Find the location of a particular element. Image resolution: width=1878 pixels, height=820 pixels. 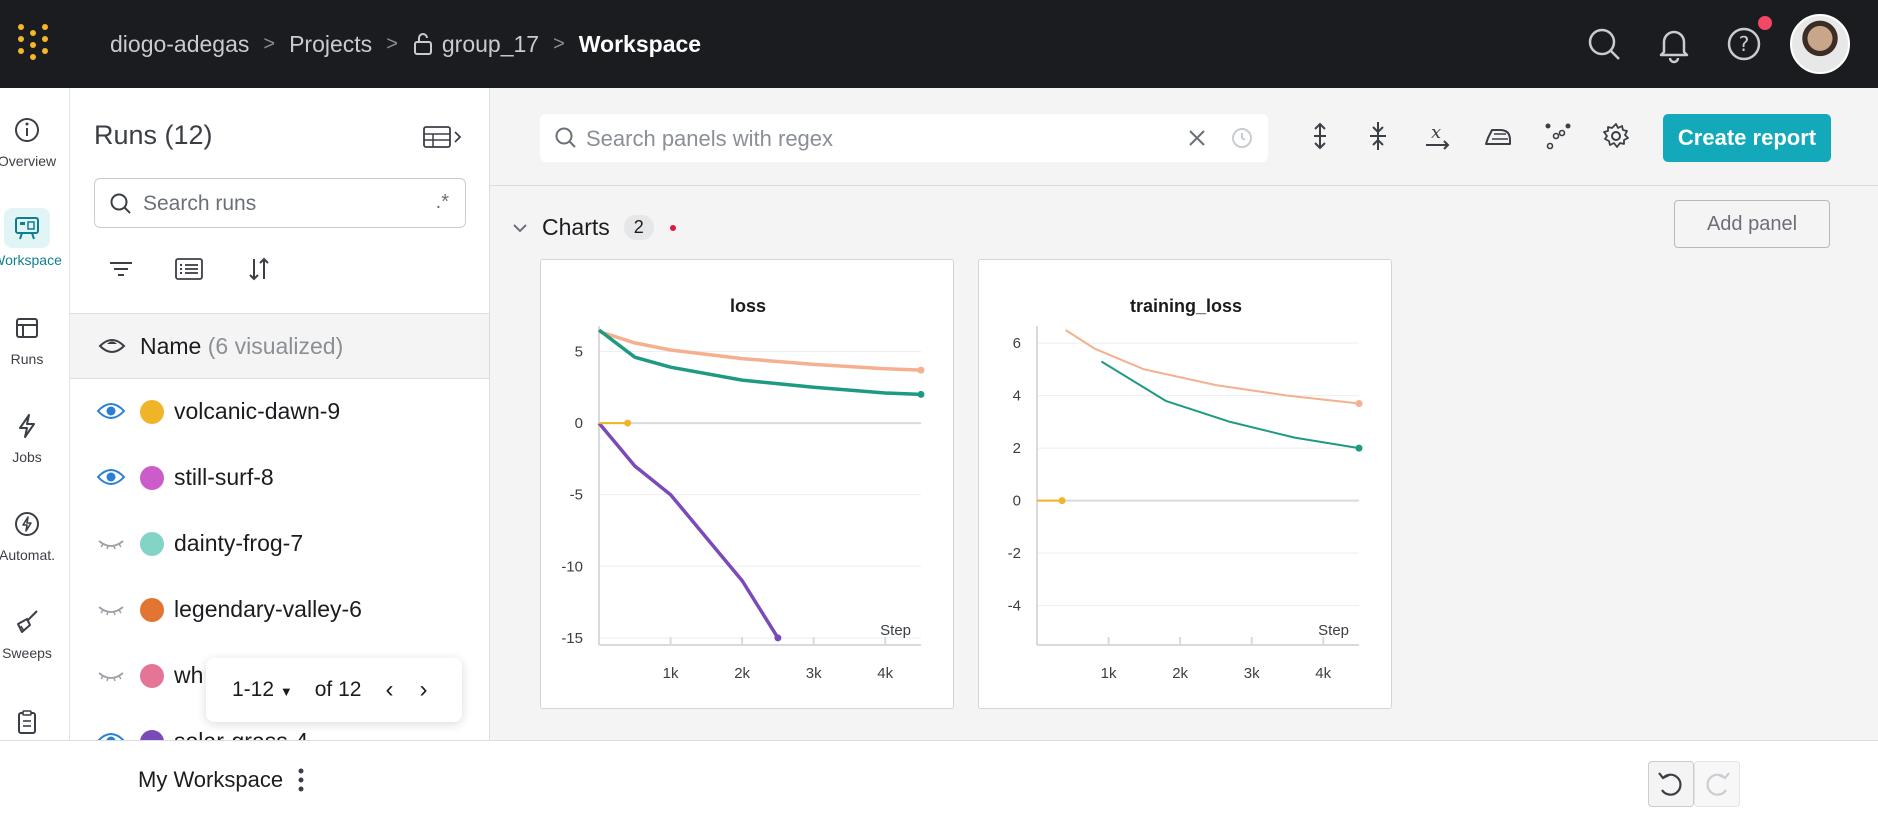

chart-panel-loss: loss 5 0 -5 -10 -15 1k 2k 3k 4k Step is located at coordinates (747, 484).